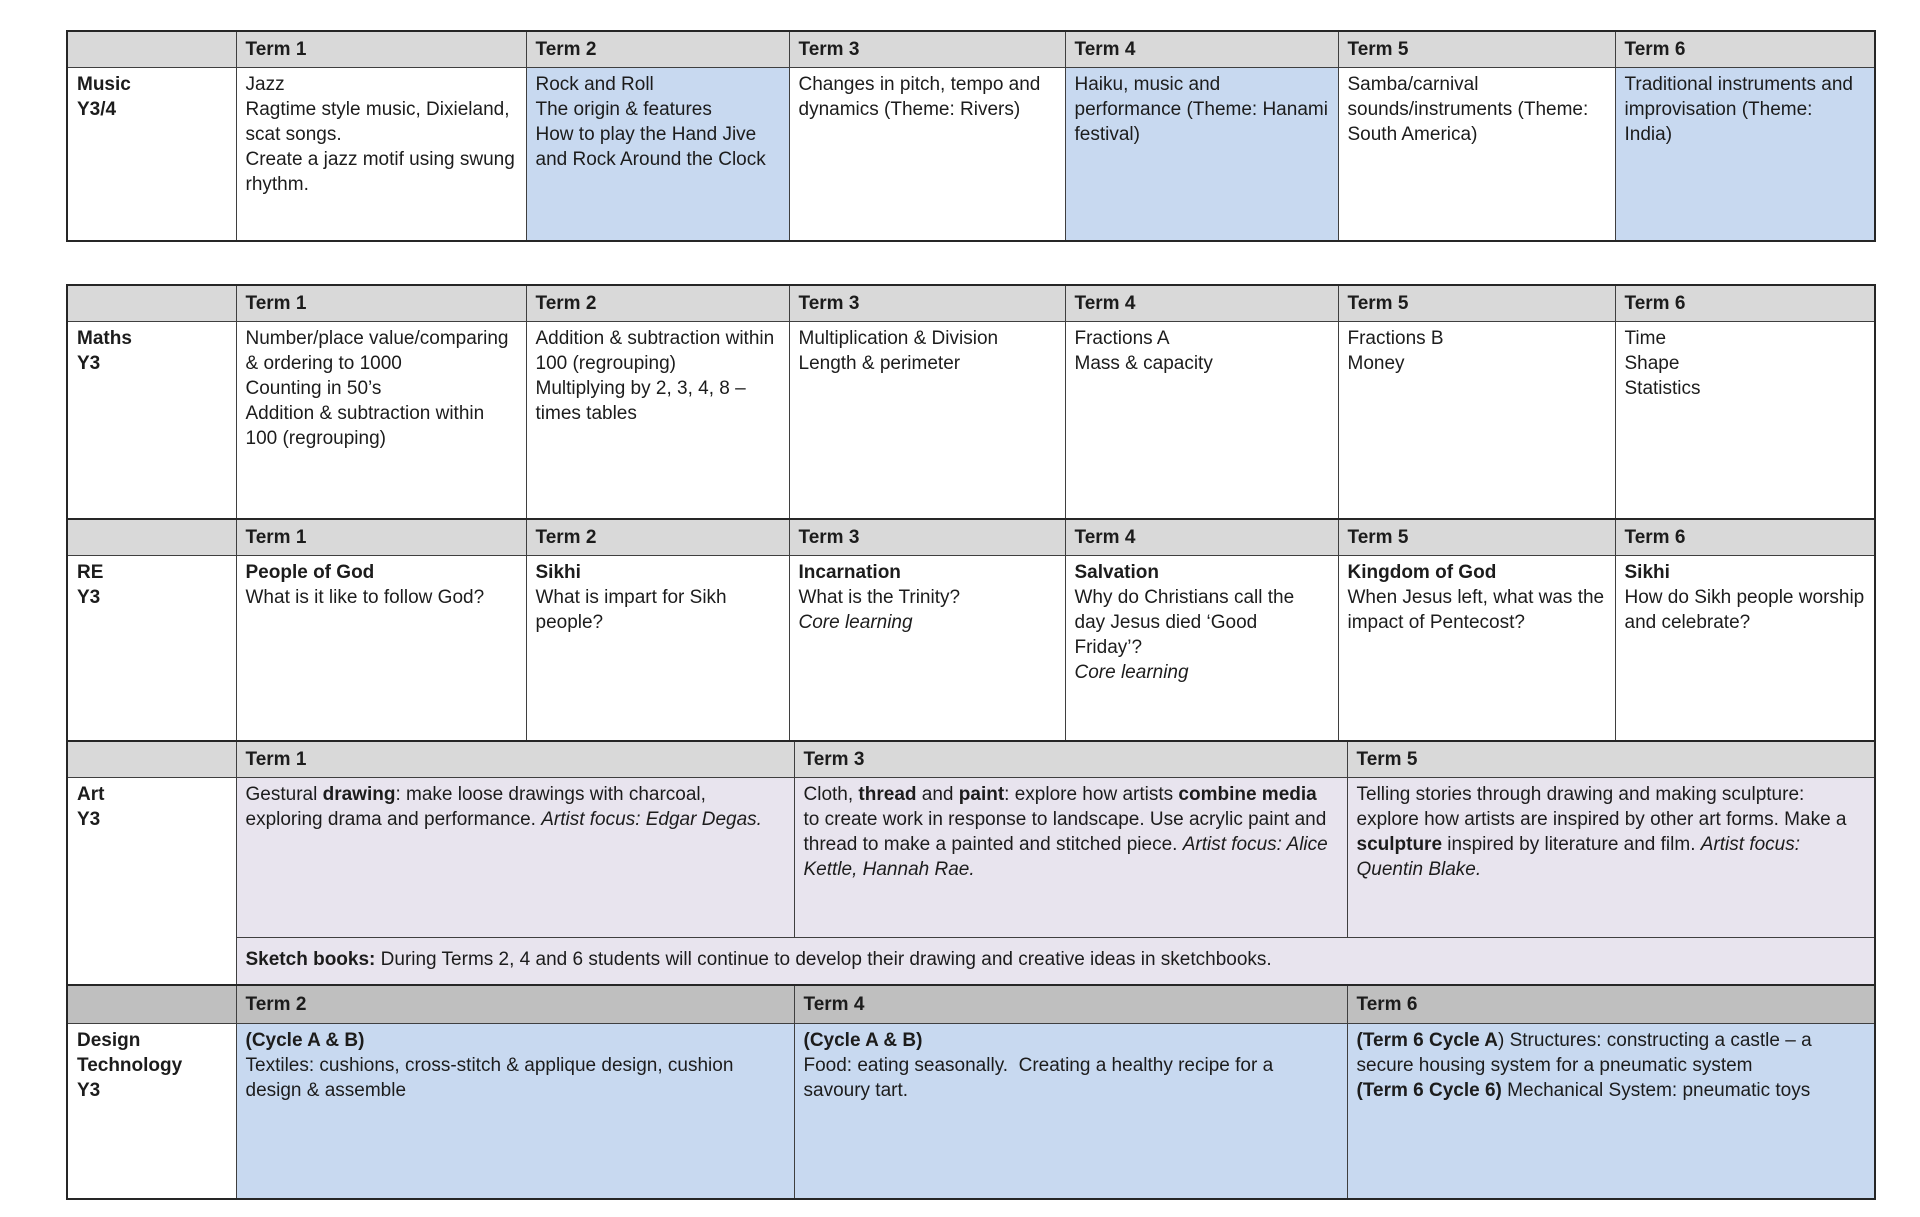  Describe the element at coordinates (927, 622) in the screenshot. I see `re-paragraph: Core learning` at that location.